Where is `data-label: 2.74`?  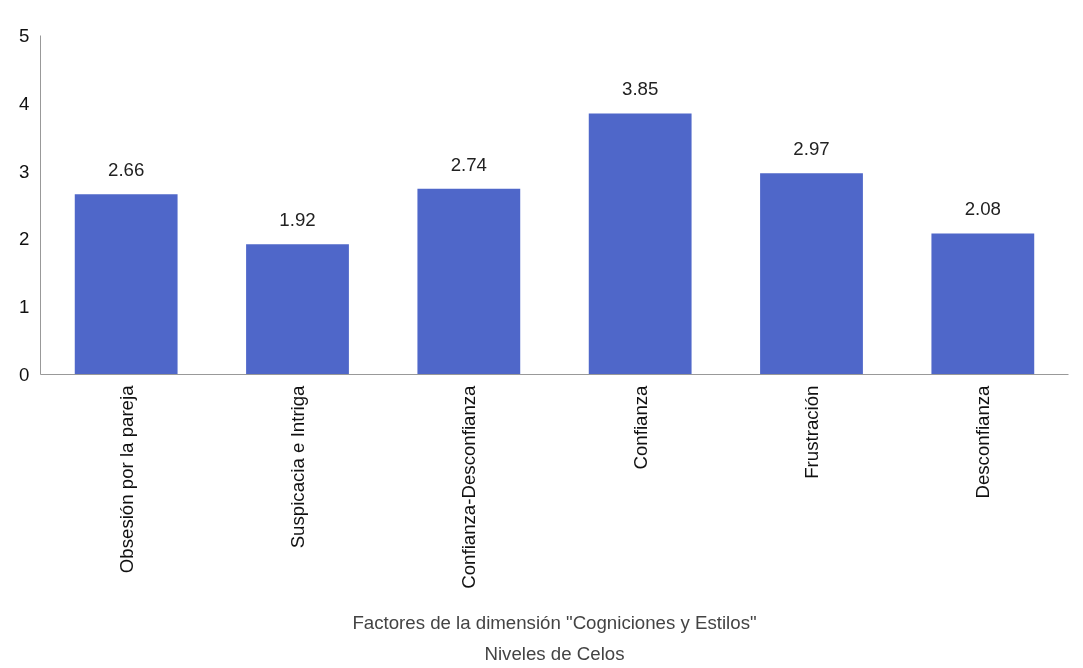
data-label: 2.74 is located at coordinates (468, 164).